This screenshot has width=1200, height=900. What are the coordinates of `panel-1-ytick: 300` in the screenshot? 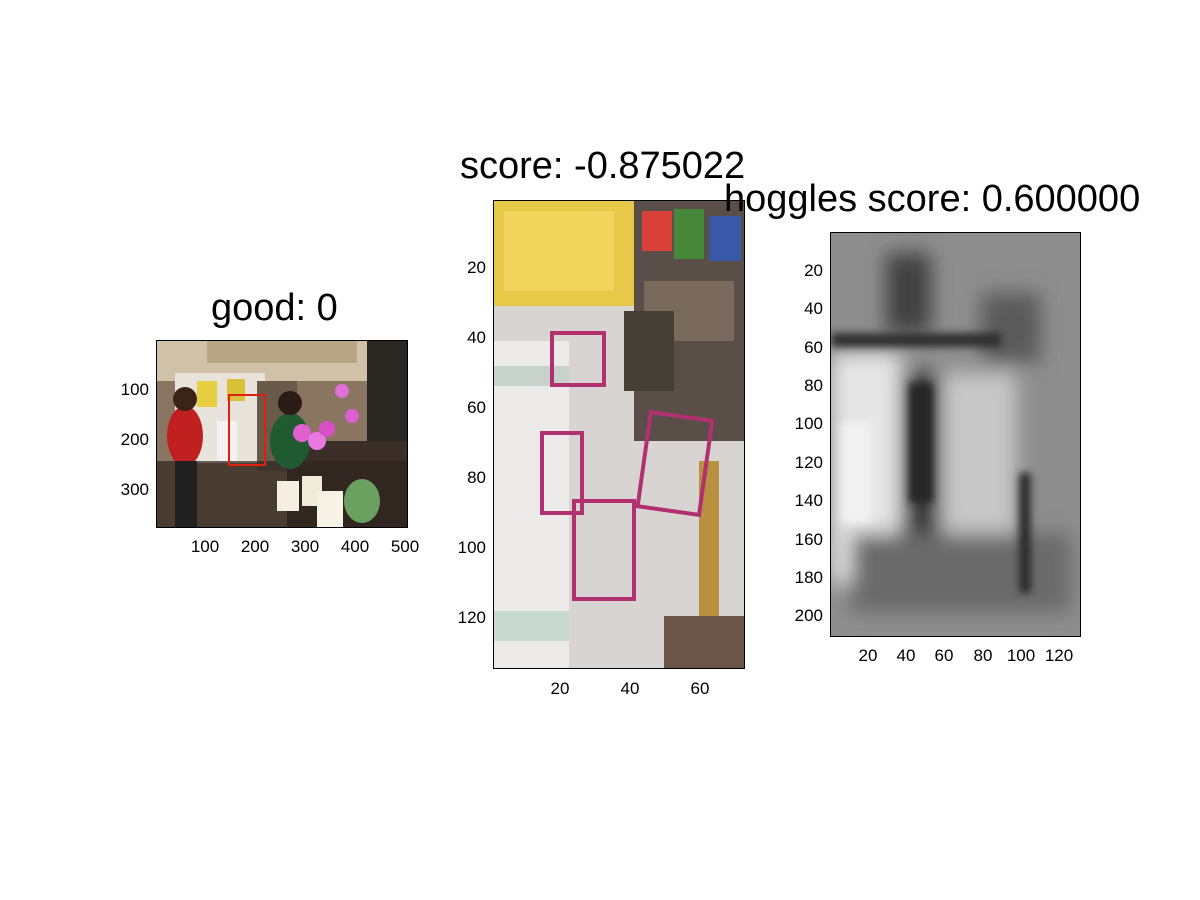 It's located at (134, 489).